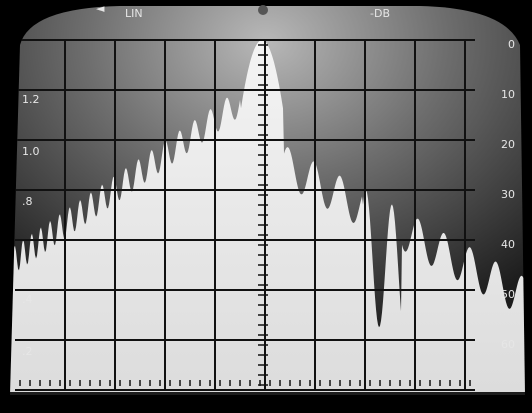 The image size is (532, 413). What do you see at coordinates (27, 201) in the screenshot?
I see `left-scale-label: .8` at bounding box center [27, 201].